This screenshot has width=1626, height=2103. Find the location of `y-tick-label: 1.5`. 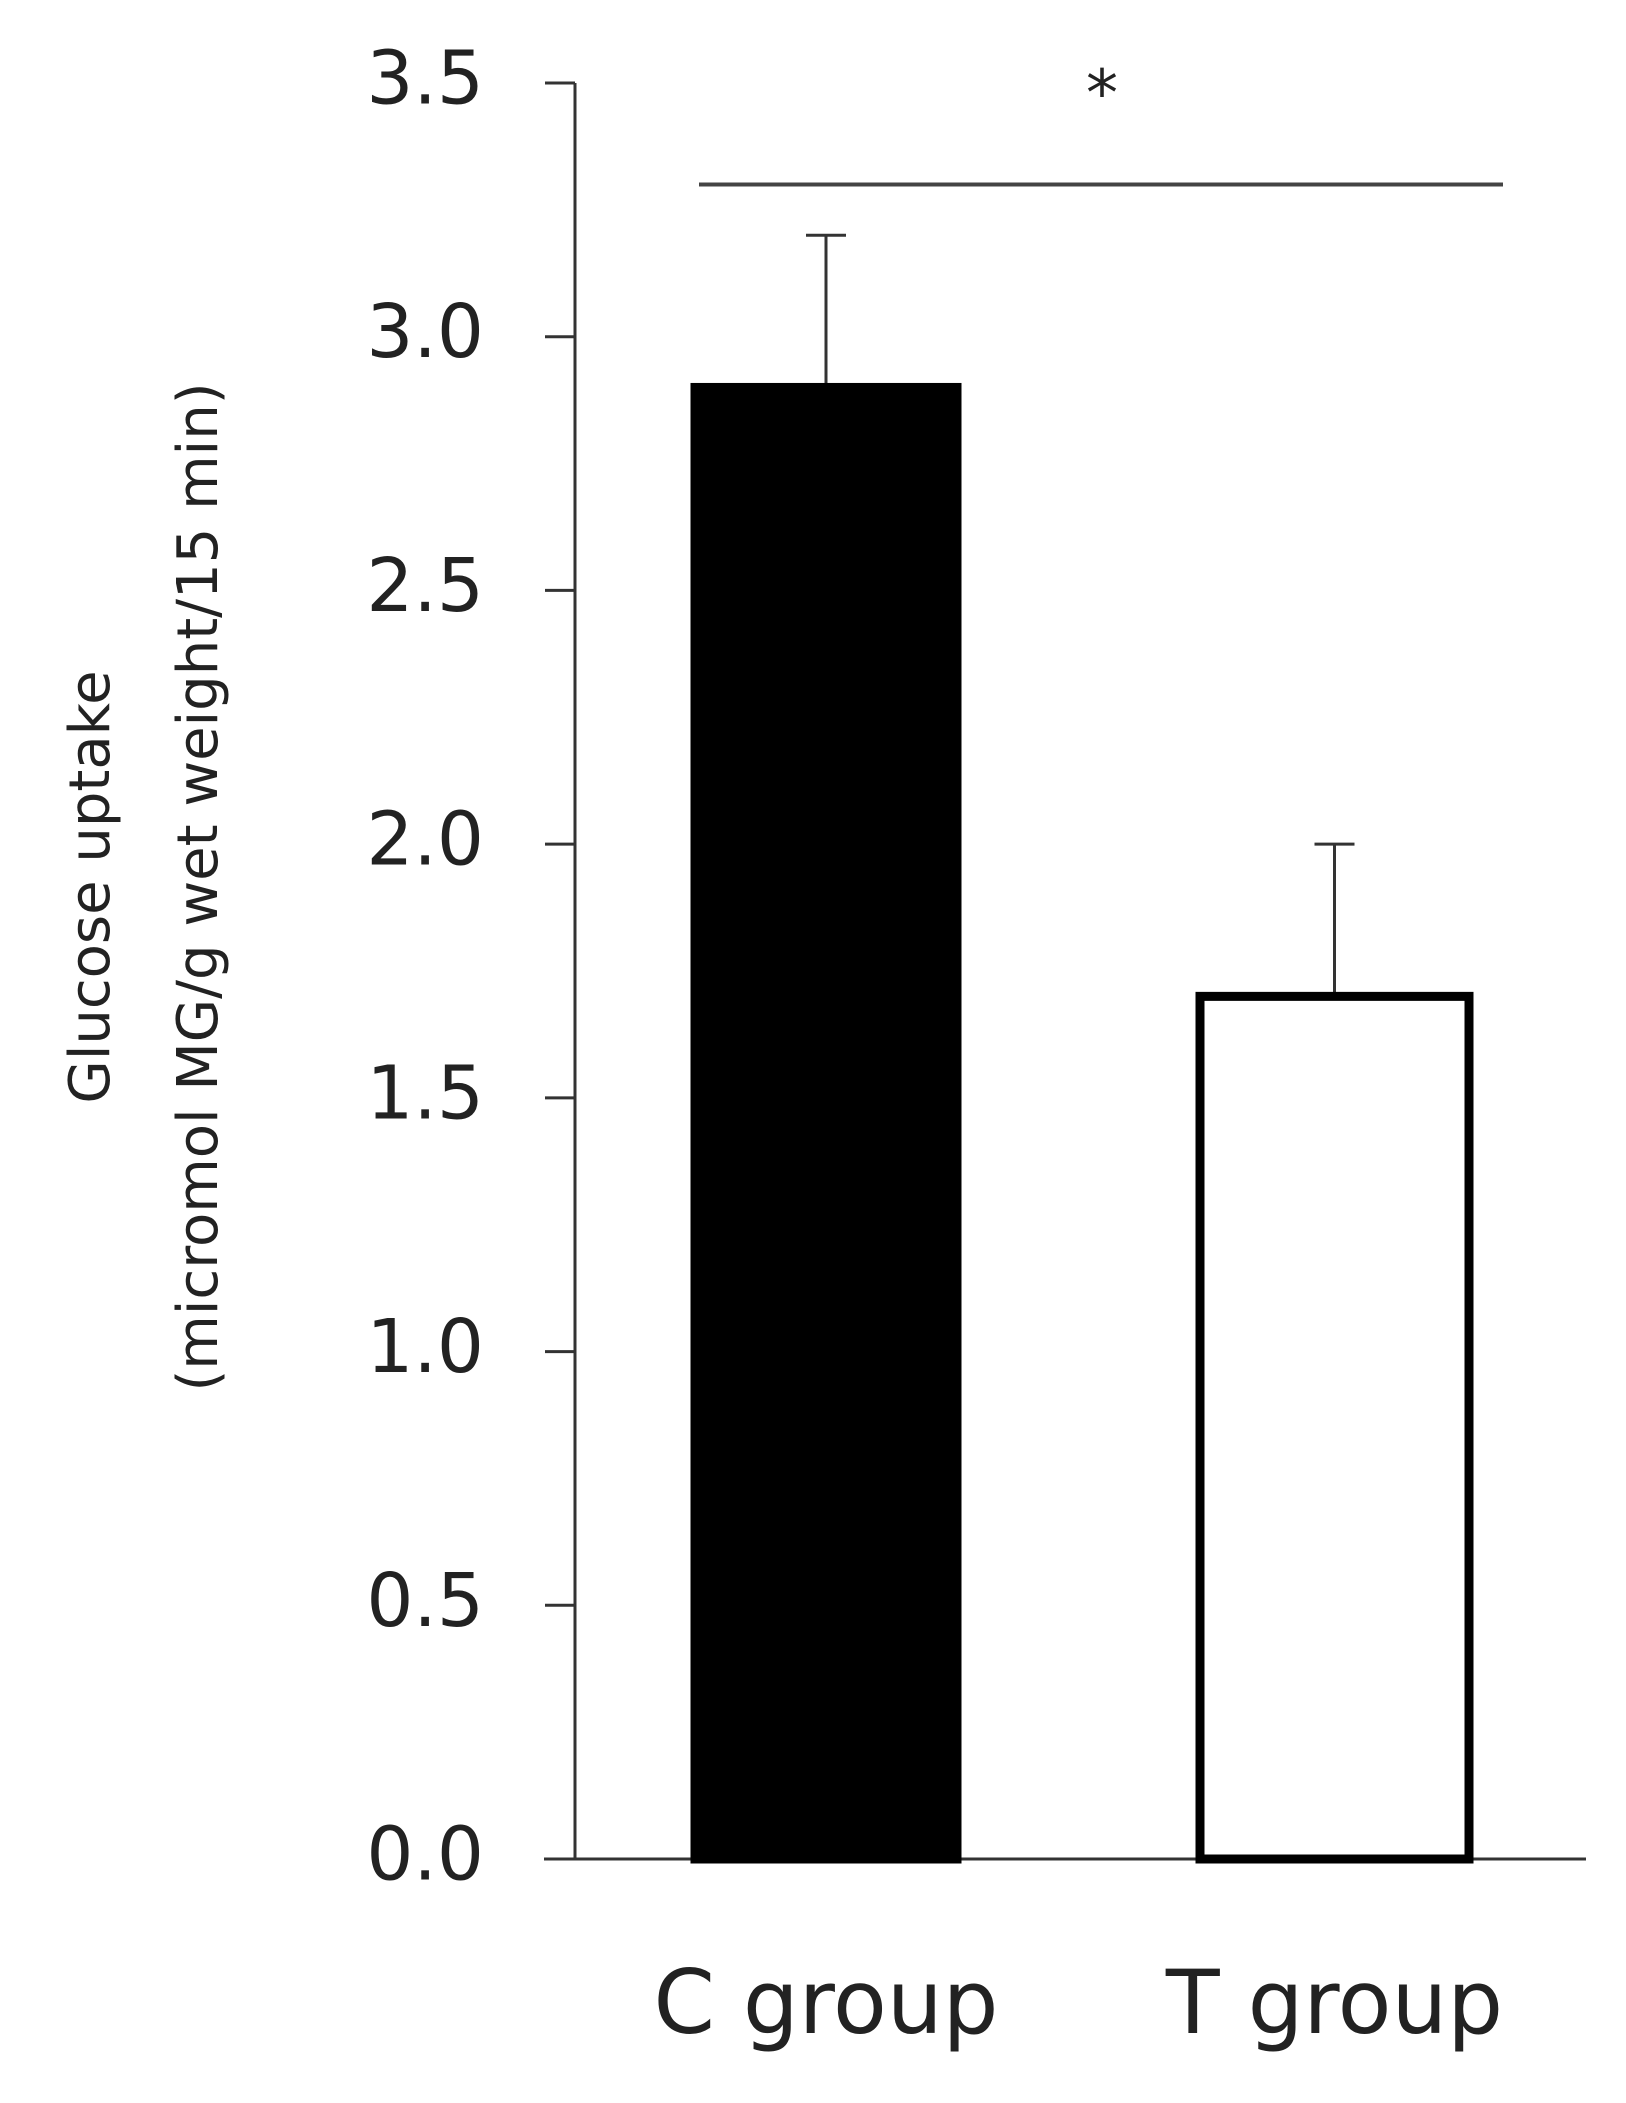

y-tick-label: 1.5 is located at coordinates (425, 1093).